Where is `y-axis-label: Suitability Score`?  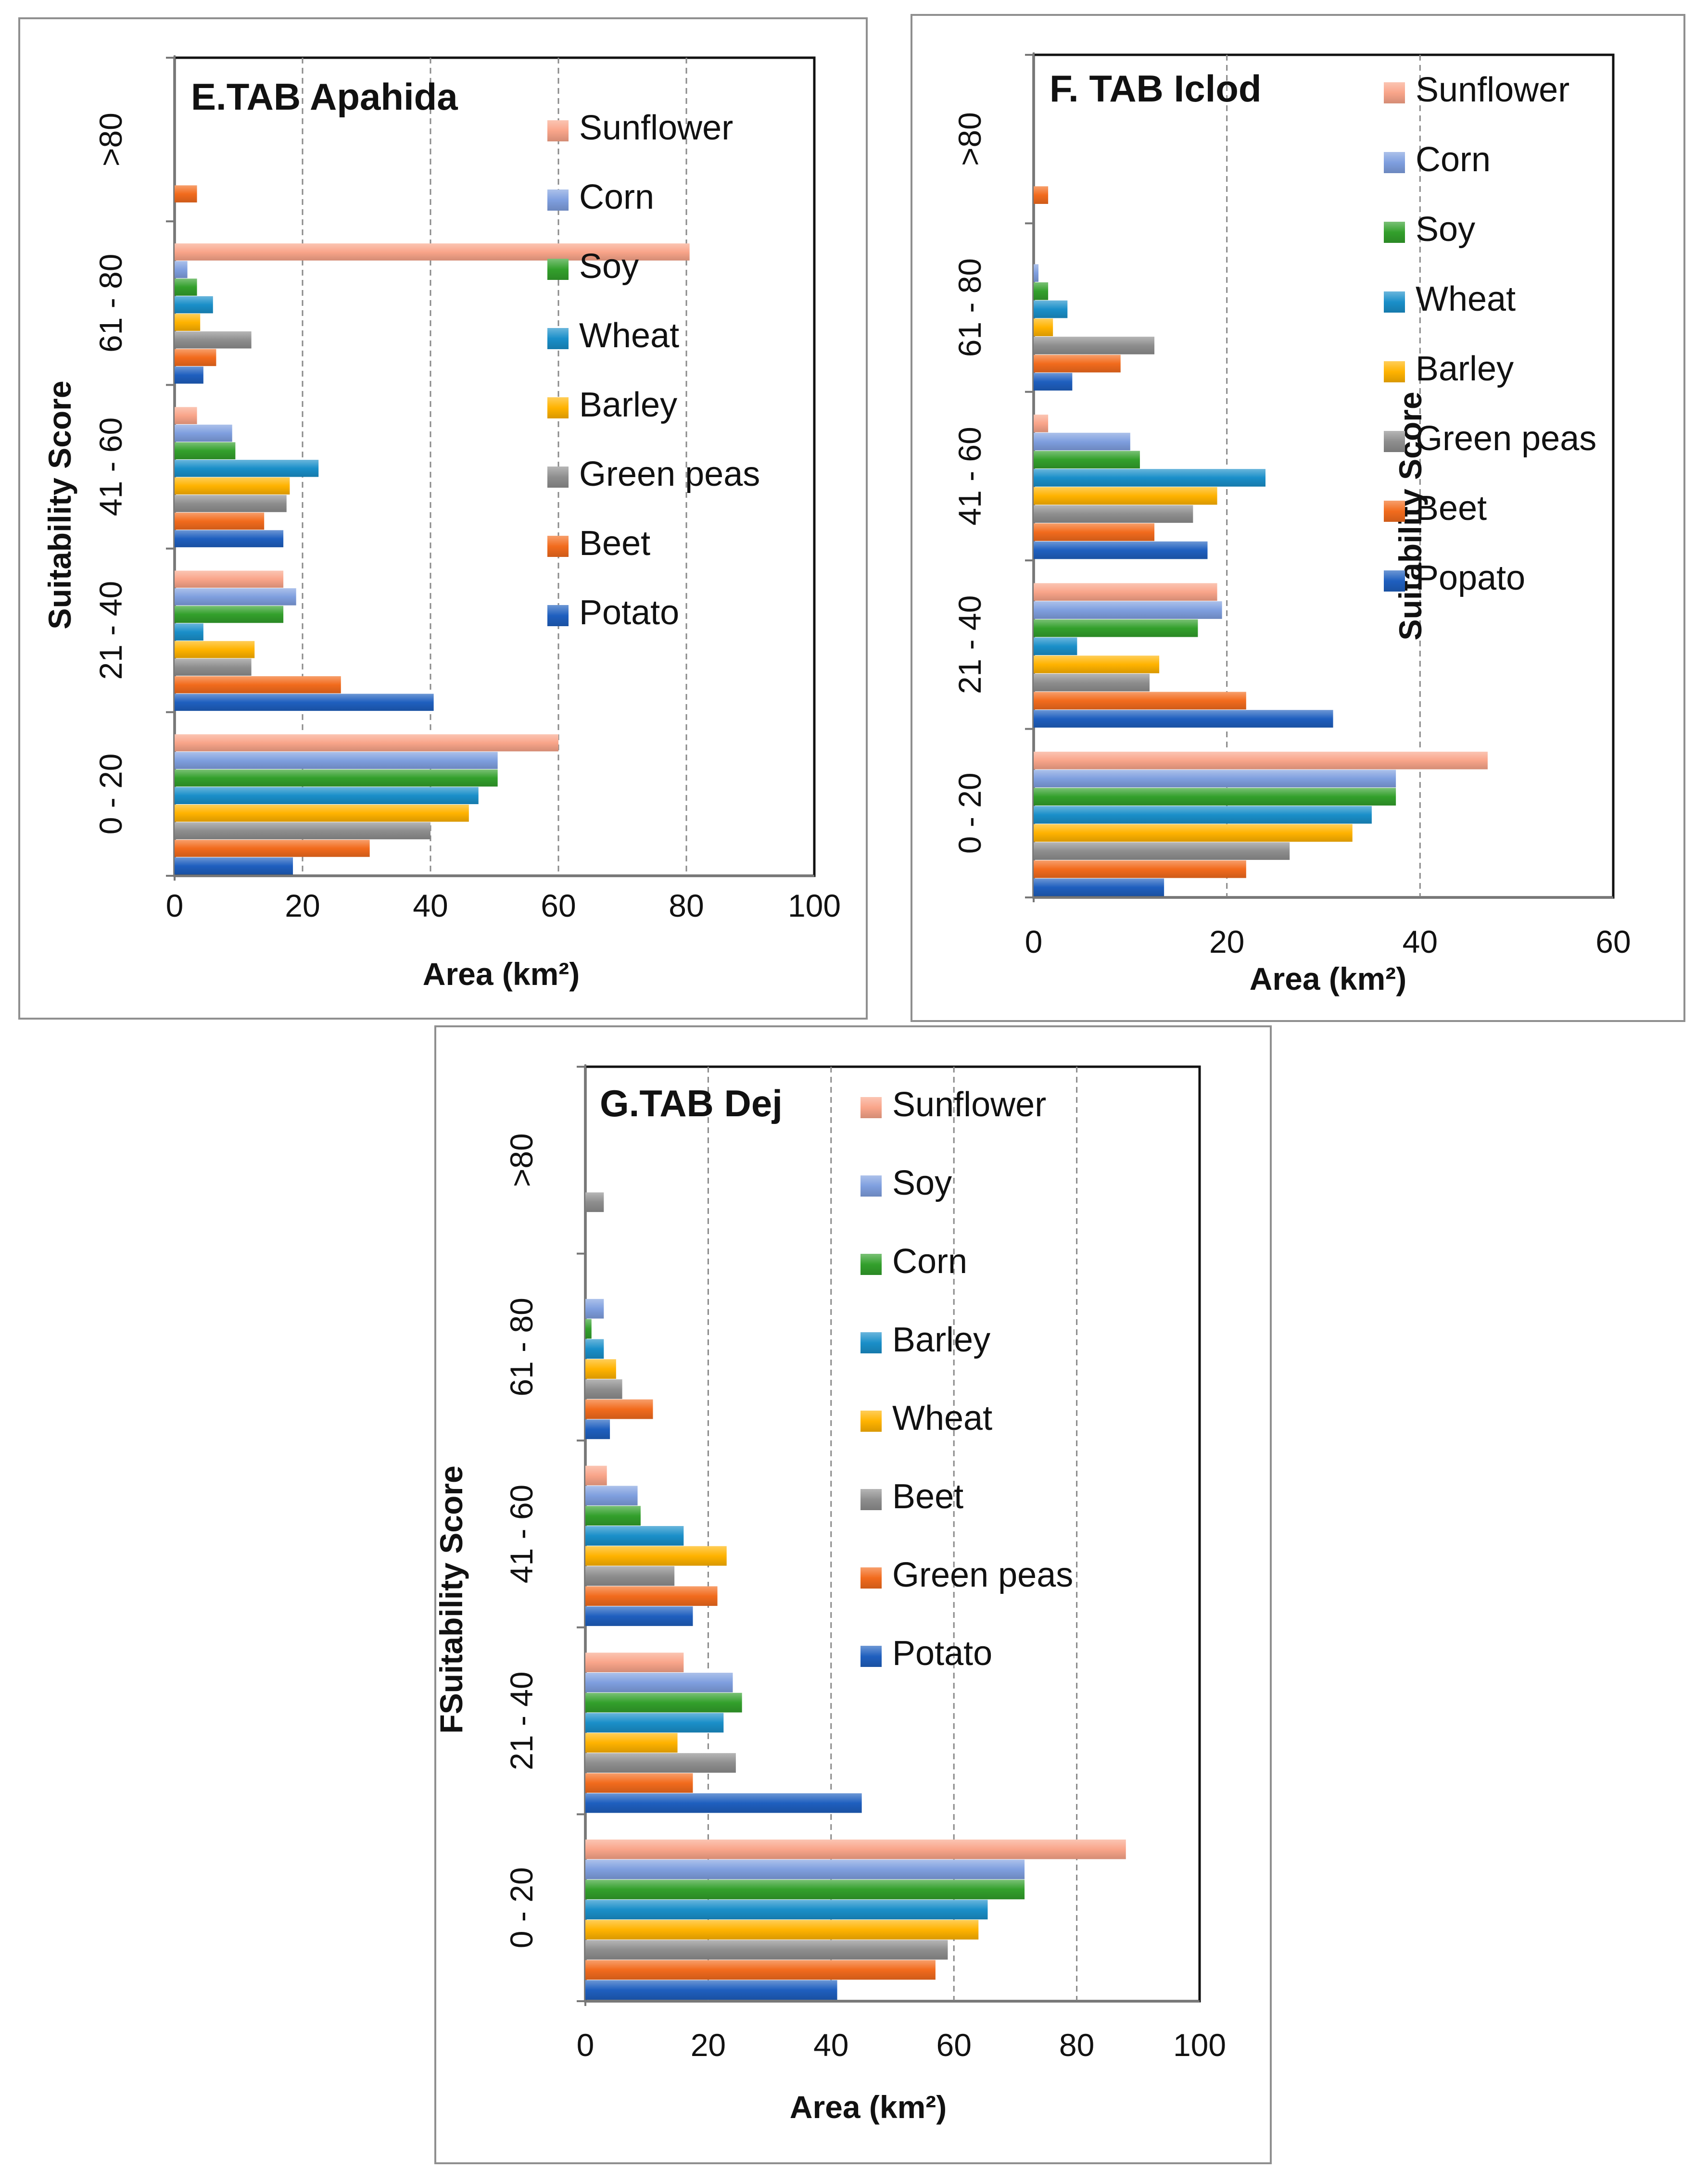 y-axis-label: Suitability Score is located at coordinates (59, 504).